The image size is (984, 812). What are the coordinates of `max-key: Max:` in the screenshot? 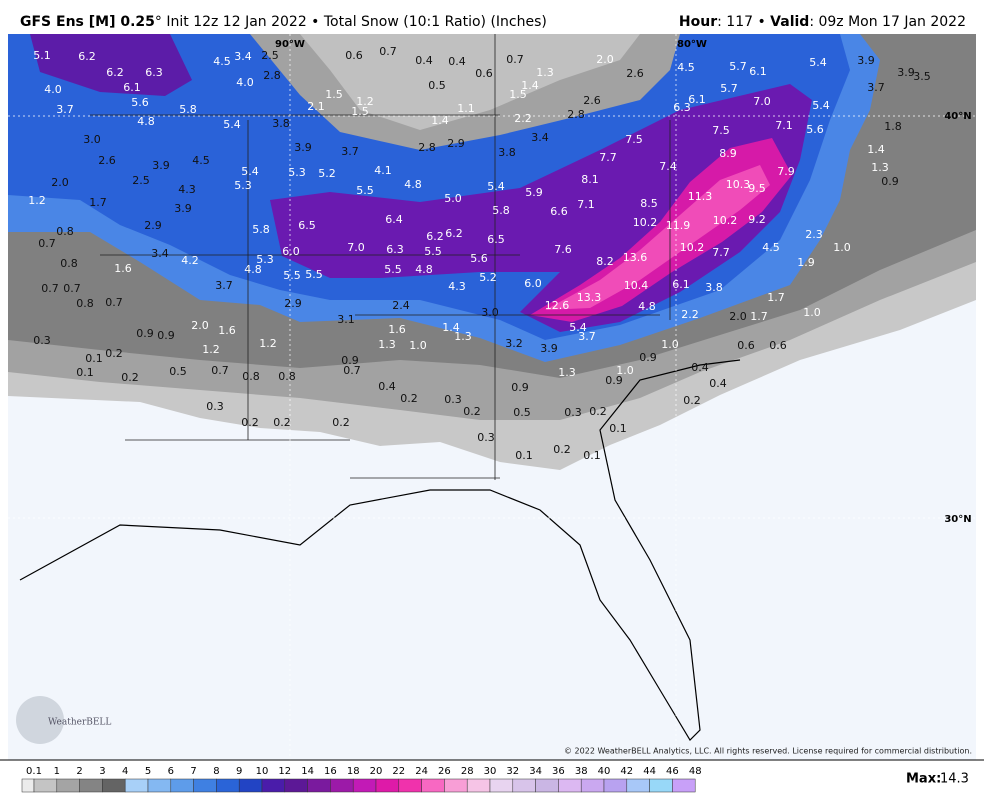 It's located at (923, 779).